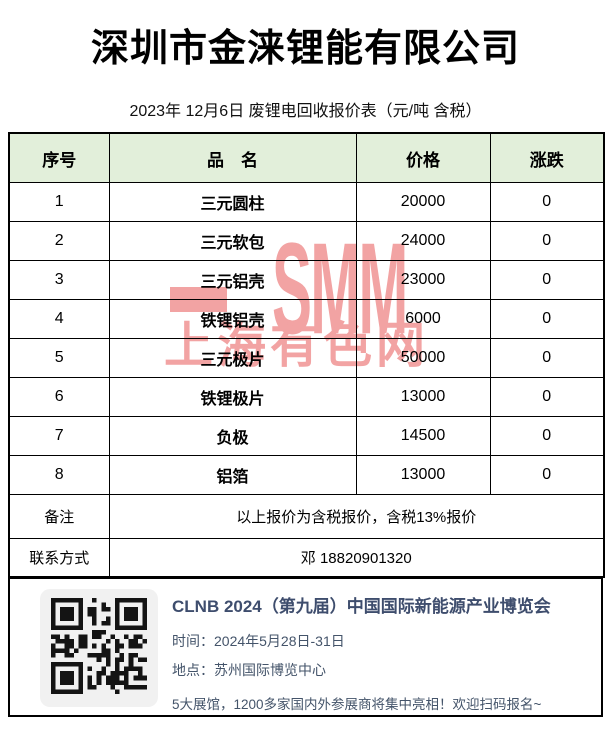  I want to click on contact-label: 联系方式, so click(59, 557).